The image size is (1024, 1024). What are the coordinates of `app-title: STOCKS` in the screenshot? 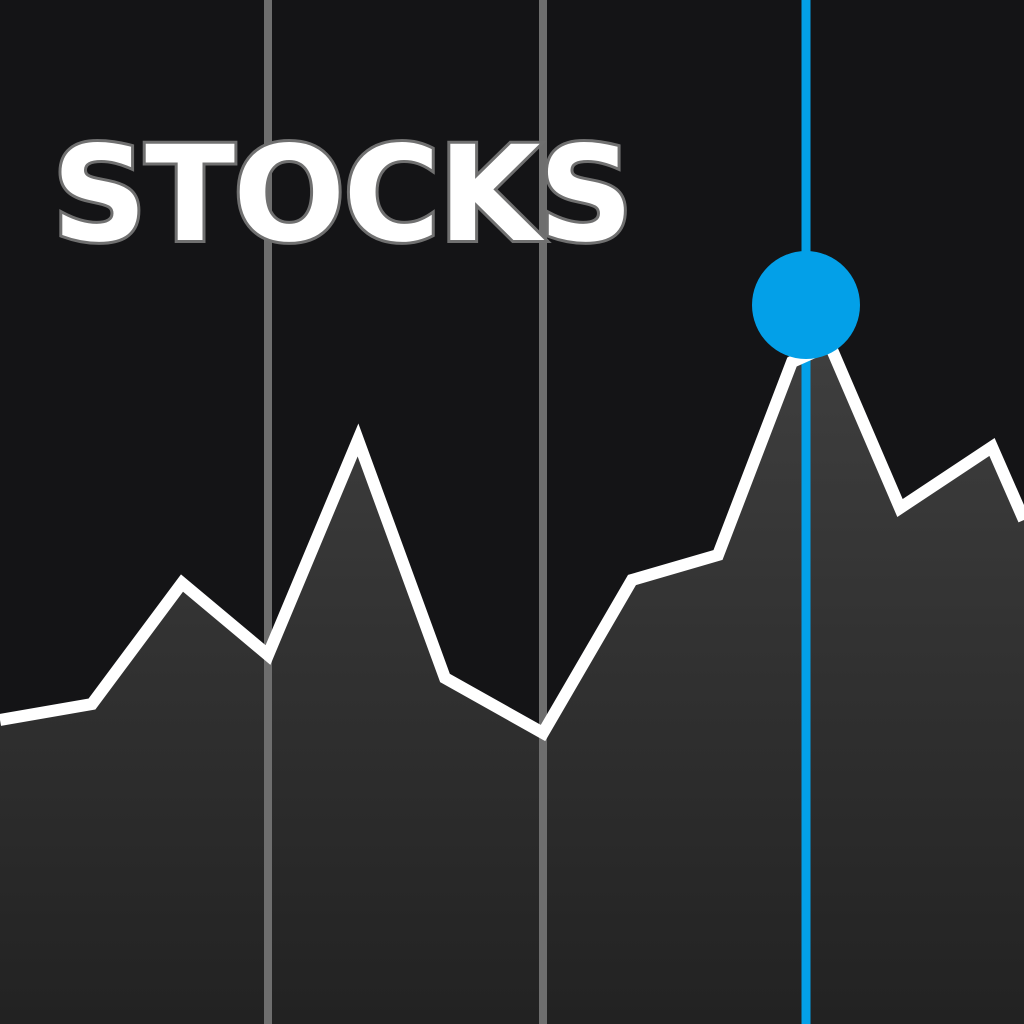 It's located at (342, 195).